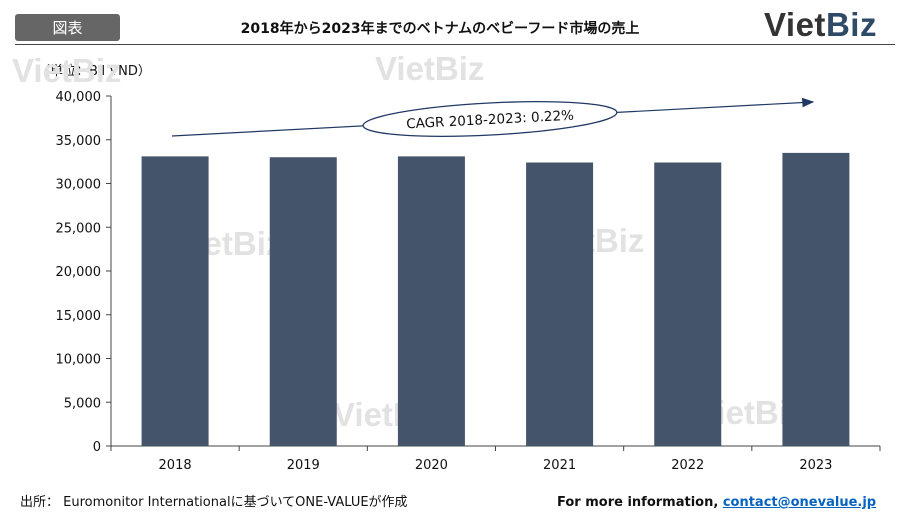  I want to click on chart-title: 2018年から2023年までのベトナムのベビーフード市場の売上, so click(440, 29).